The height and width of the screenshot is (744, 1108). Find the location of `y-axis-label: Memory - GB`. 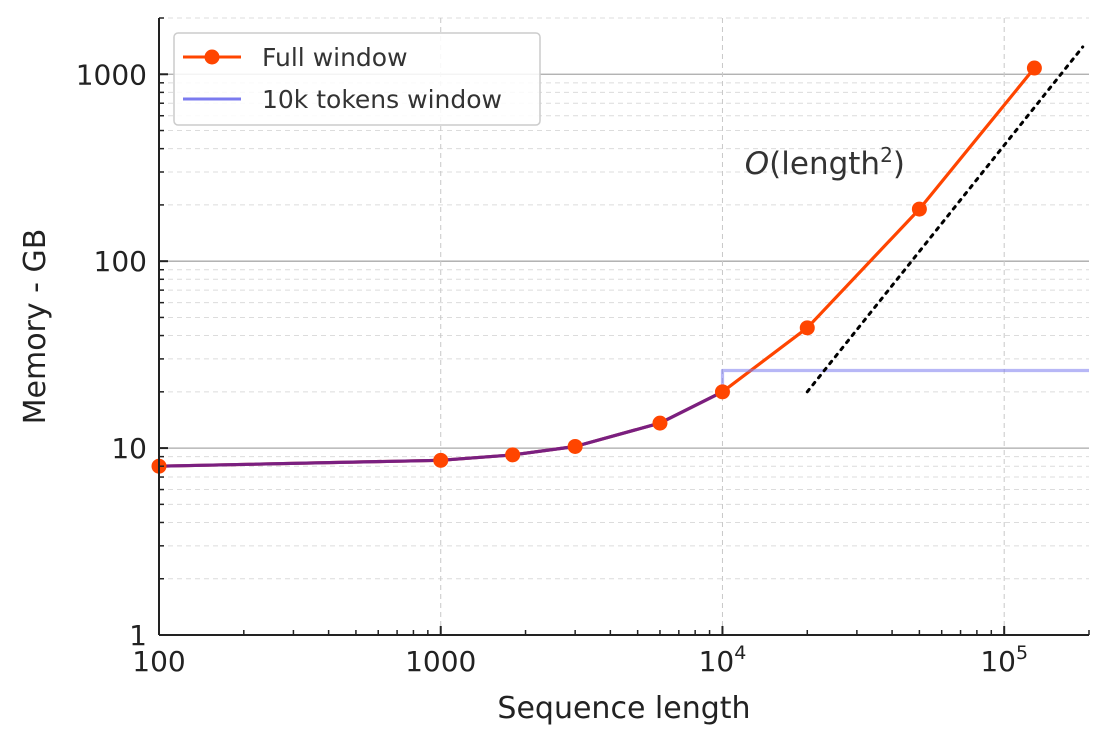

y-axis-label: Memory - GB is located at coordinates (35, 327).